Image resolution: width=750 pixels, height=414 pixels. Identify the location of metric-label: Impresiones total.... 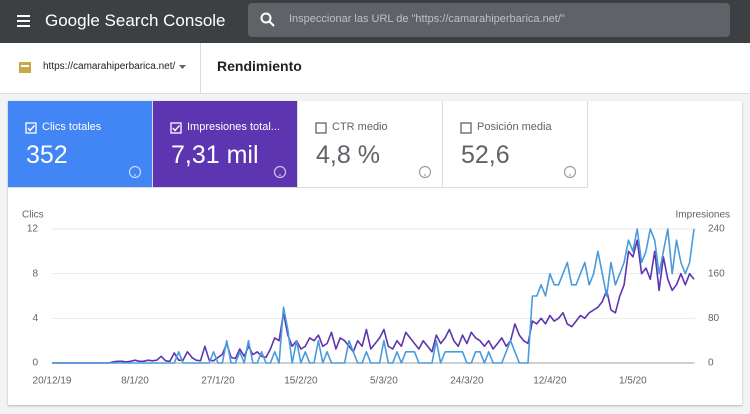
(233, 127).